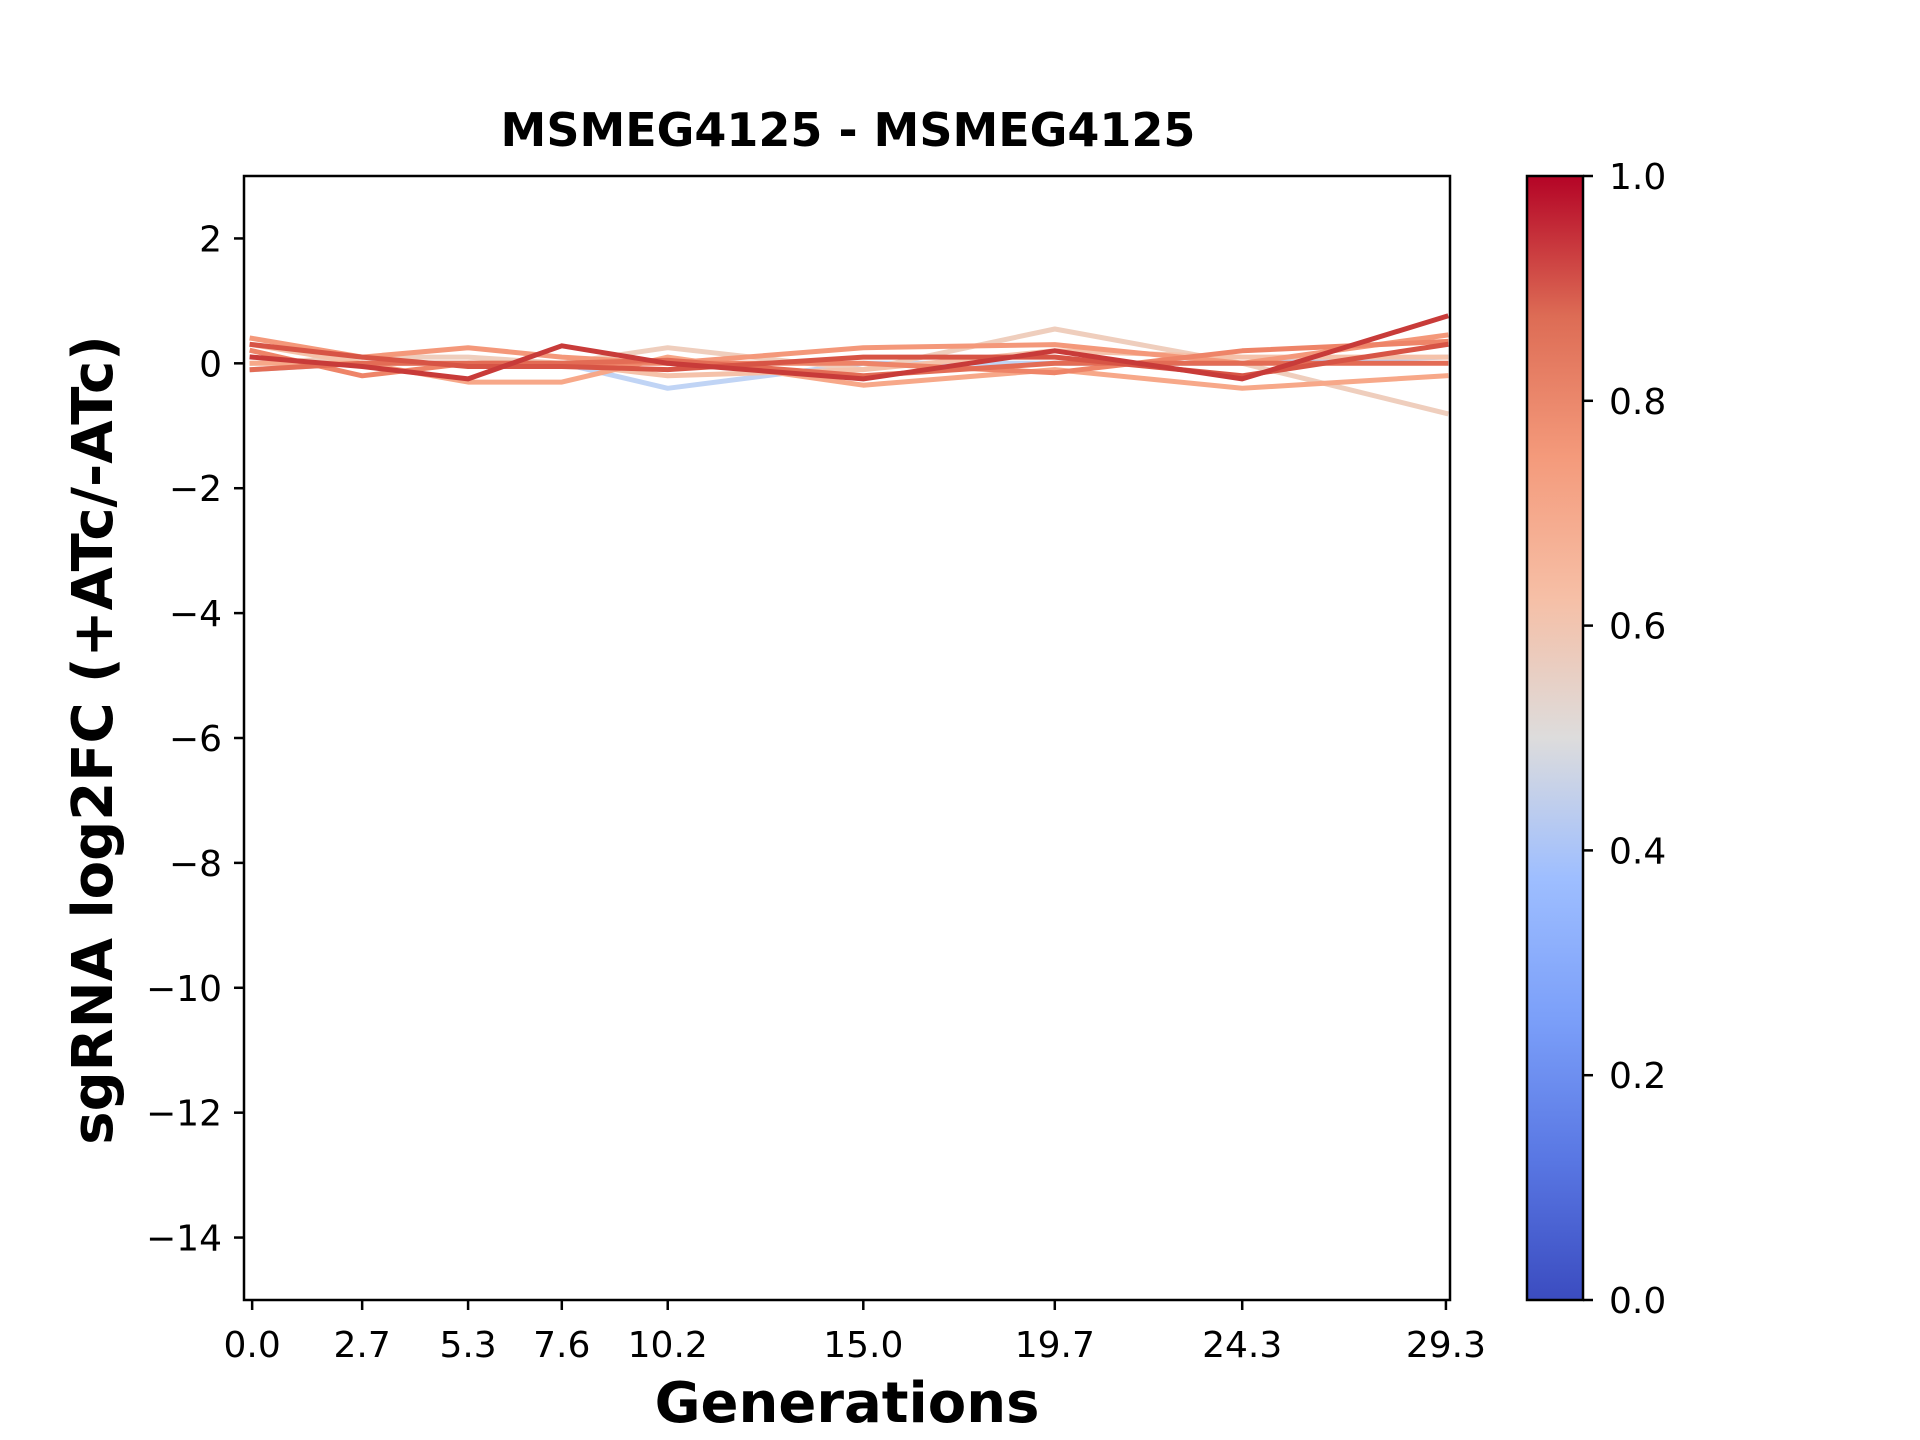 The height and width of the screenshot is (1440, 1920). What do you see at coordinates (184, 1239) in the screenshot?
I see `y-tick-label: −14` at bounding box center [184, 1239].